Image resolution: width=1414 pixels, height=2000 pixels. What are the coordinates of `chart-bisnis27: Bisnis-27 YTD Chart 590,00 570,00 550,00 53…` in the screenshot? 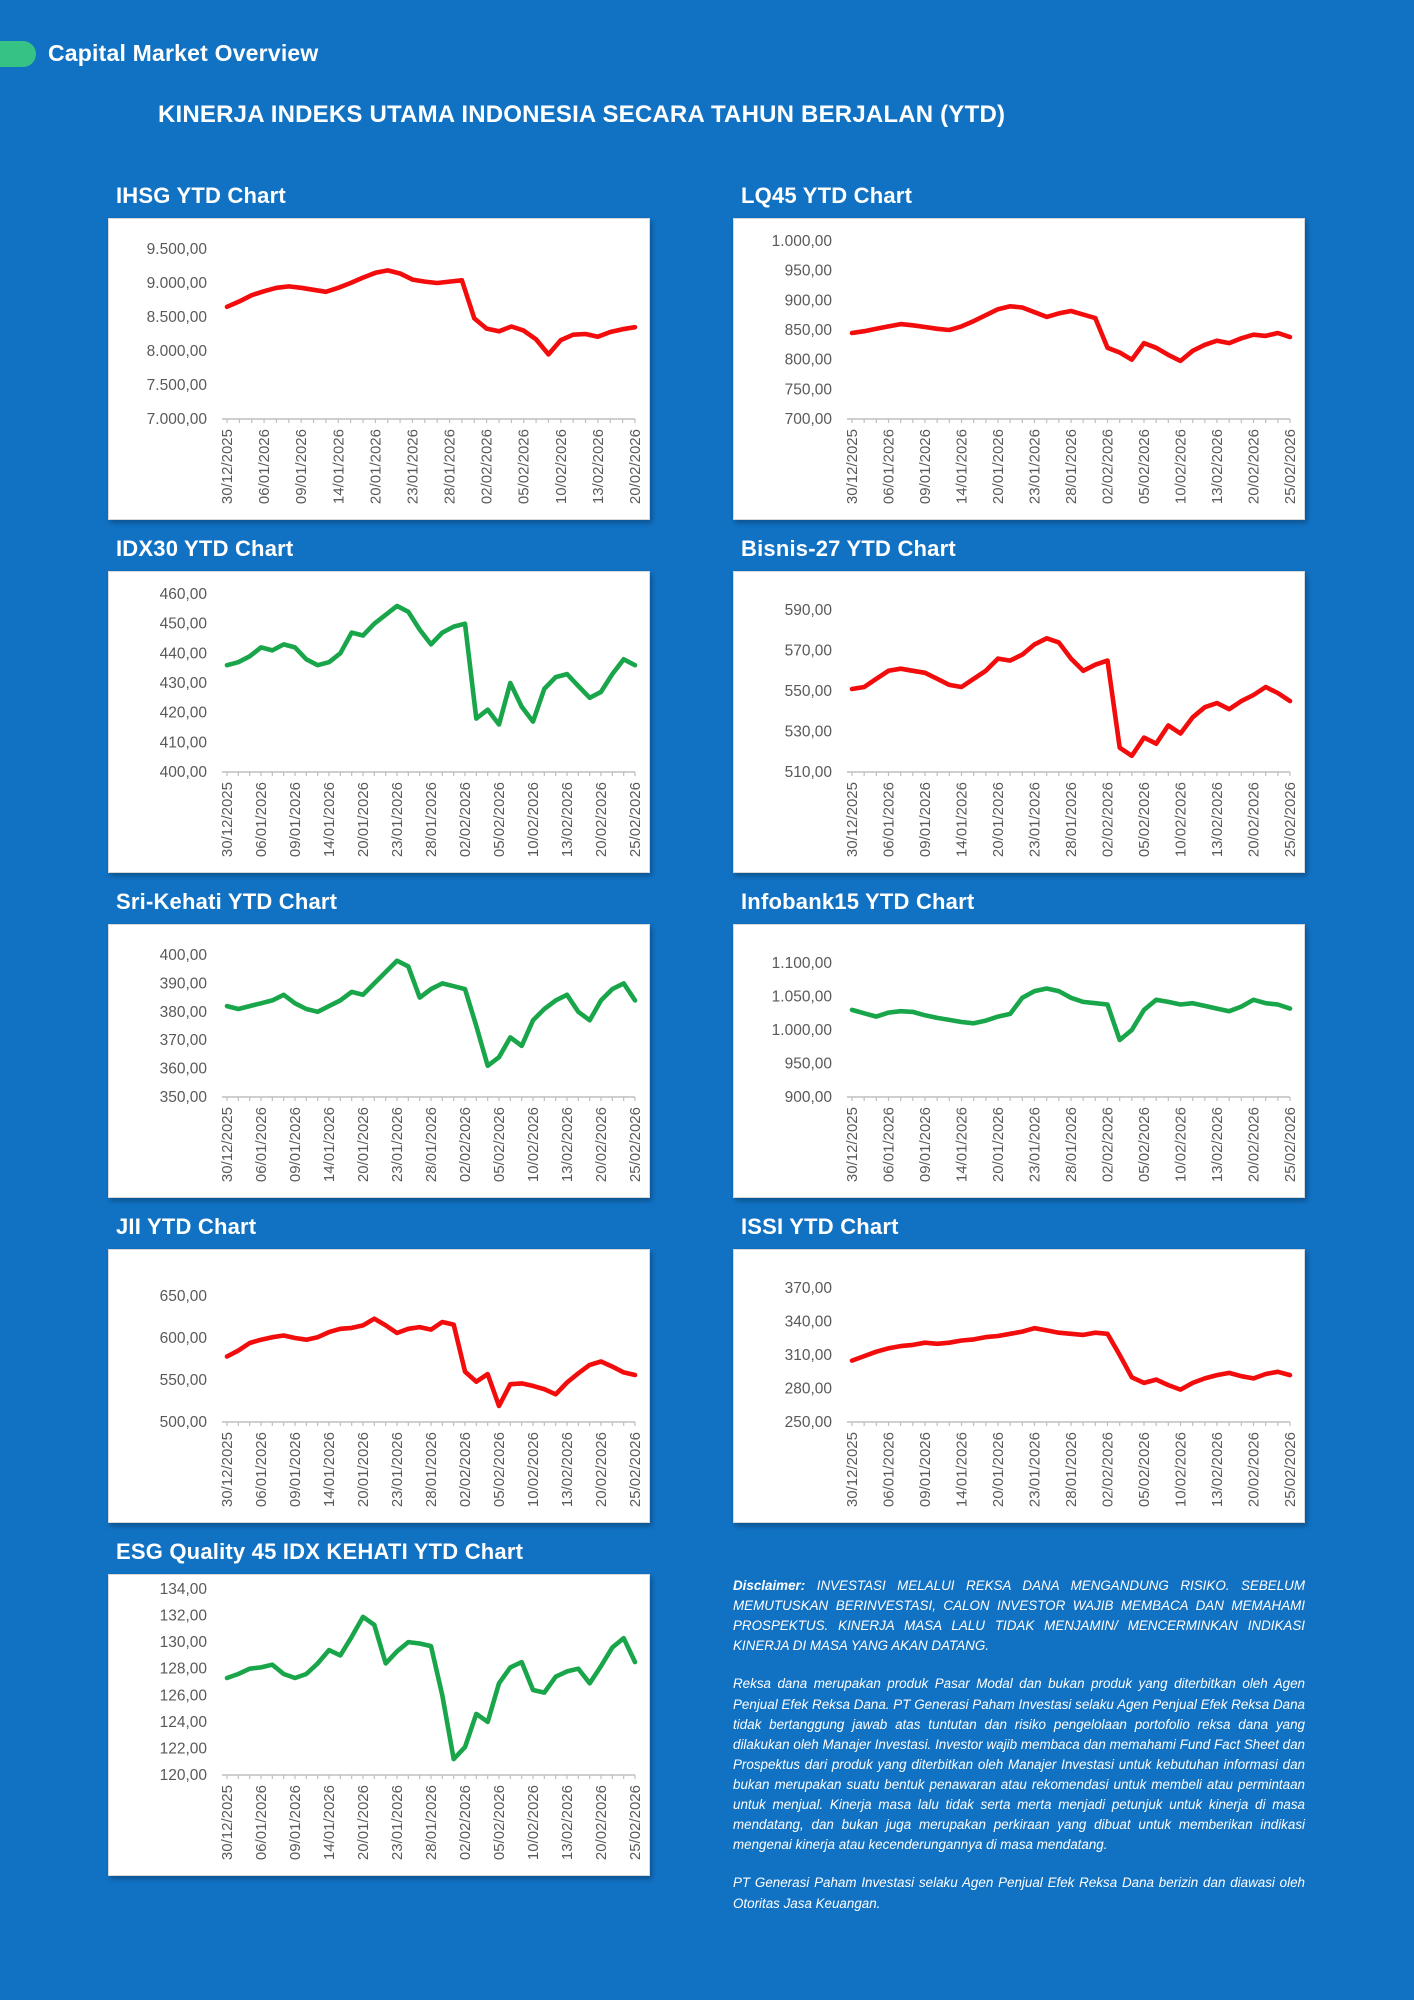 It's located at (1019, 704).